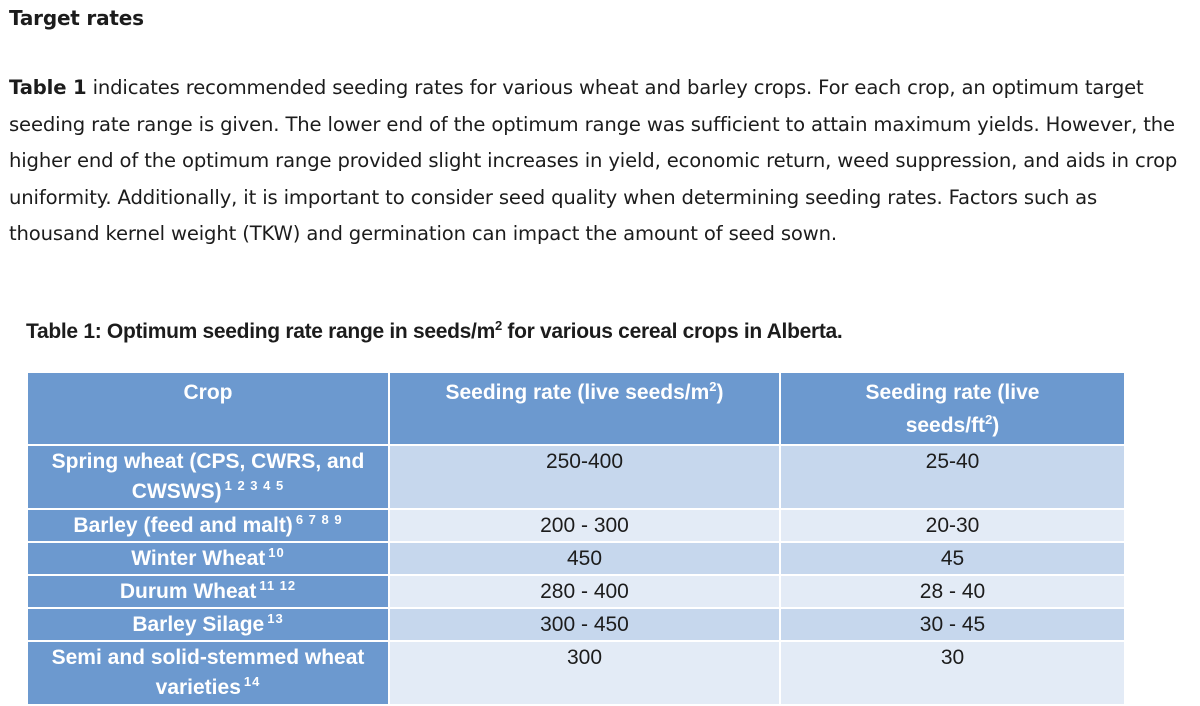 Image resolution: width=1200 pixels, height=706 pixels. I want to click on crop-refs: 11 12, so click(278, 585).